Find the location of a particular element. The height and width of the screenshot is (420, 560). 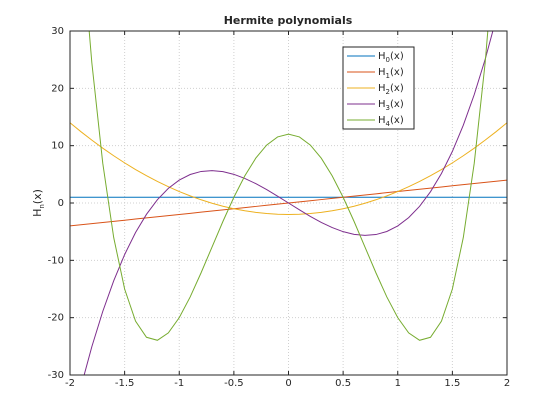

legend-label: H0(x) is located at coordinates (391, 57).